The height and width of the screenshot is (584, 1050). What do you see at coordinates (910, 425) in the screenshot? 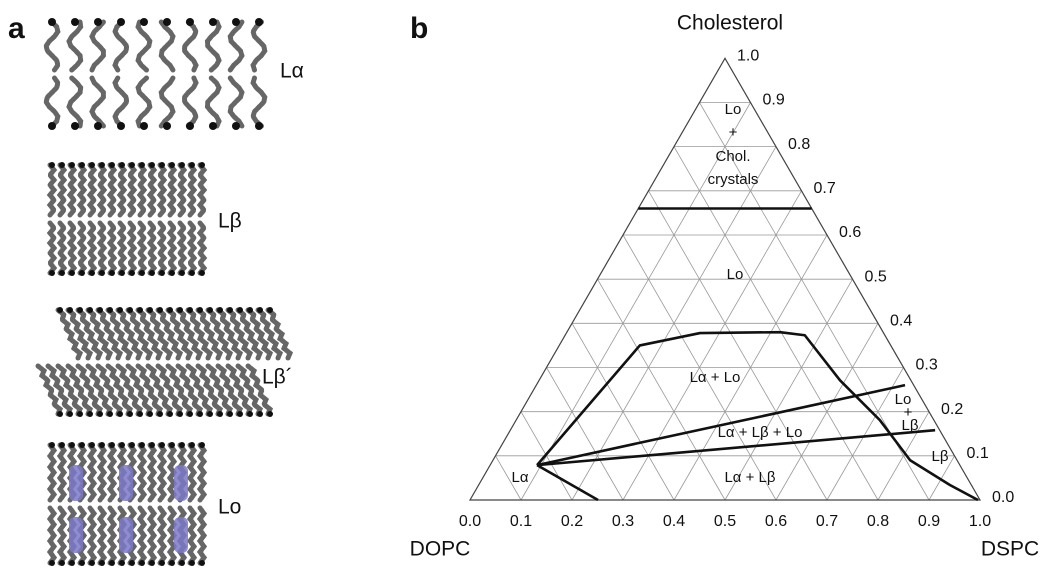
I see `phase-region-label: Lβ` at bounding box center [910, 425].